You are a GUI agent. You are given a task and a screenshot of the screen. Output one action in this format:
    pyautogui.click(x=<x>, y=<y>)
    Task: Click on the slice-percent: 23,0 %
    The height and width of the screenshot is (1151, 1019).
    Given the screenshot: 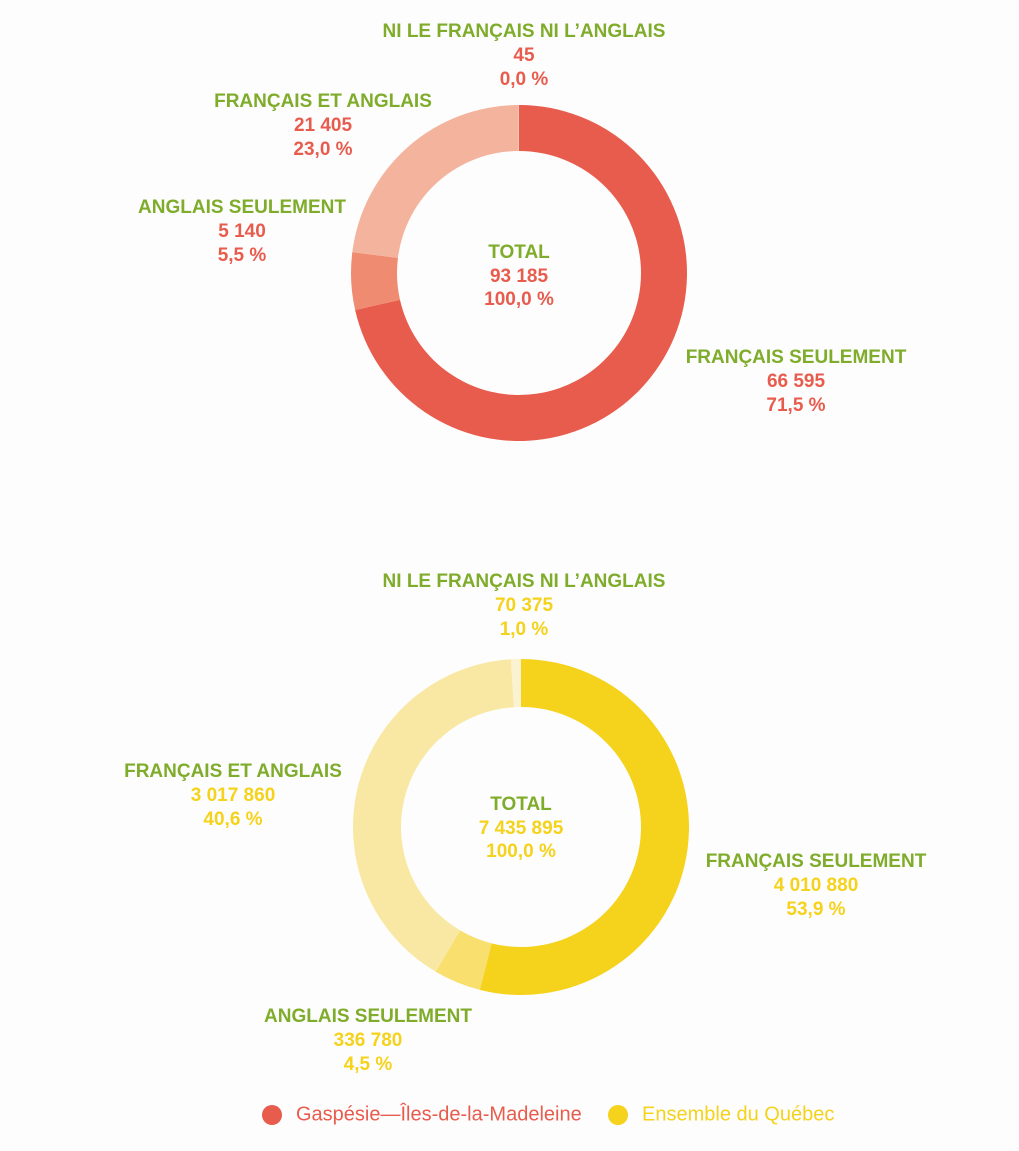 What is the action you would take?
    pyautogui.click(x=322, y=149)
    